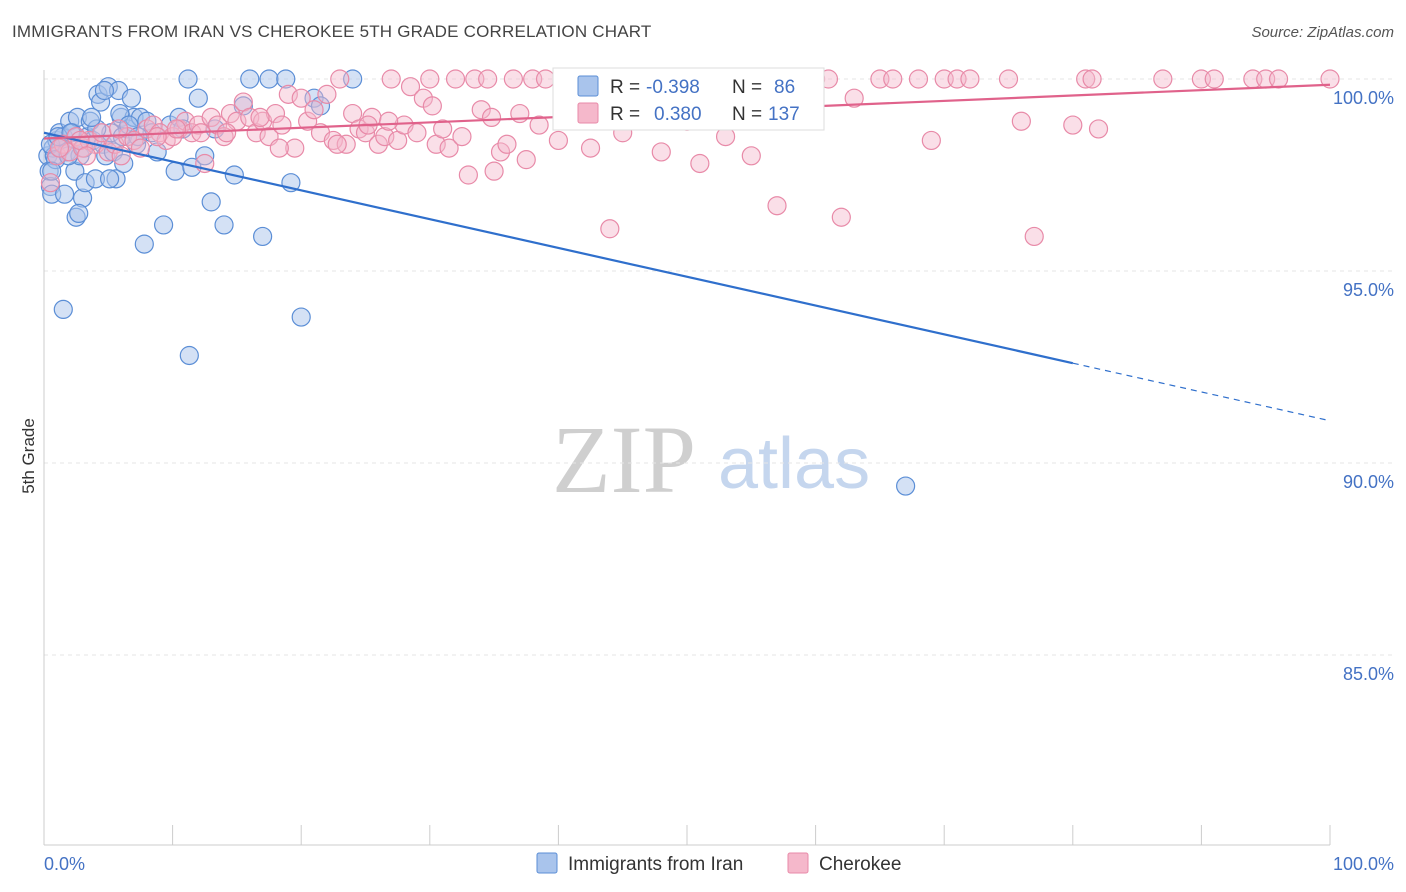 The width and height of the screenshot is (1406, 892). Describe the element at coordinates (798, 863) in the screenshot. I see `bottom-legend-swatch-cherokee` at that location.